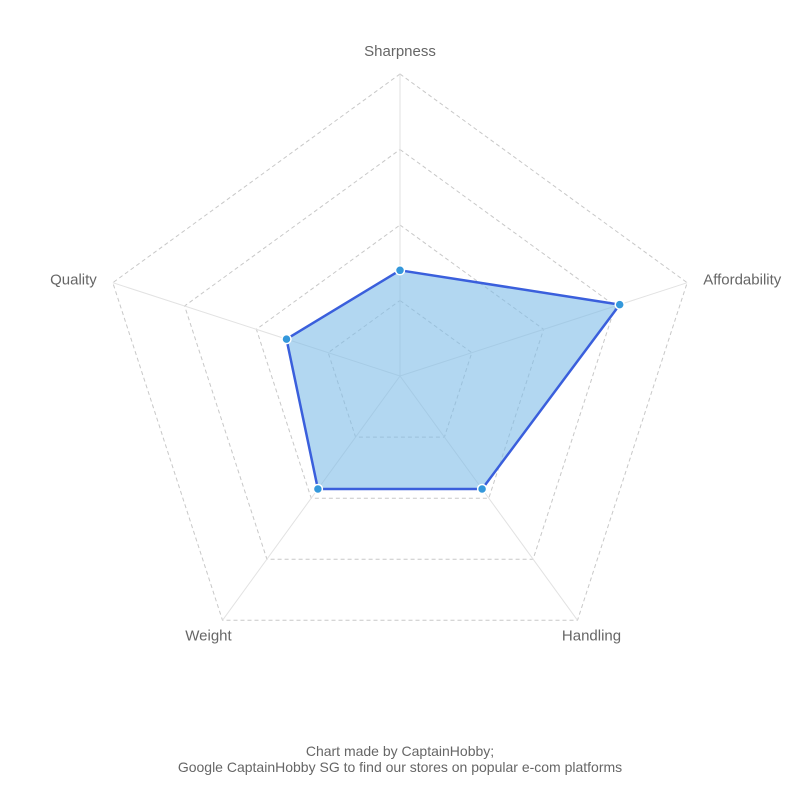  I want to click on data-point-handling, so click(482, 489).